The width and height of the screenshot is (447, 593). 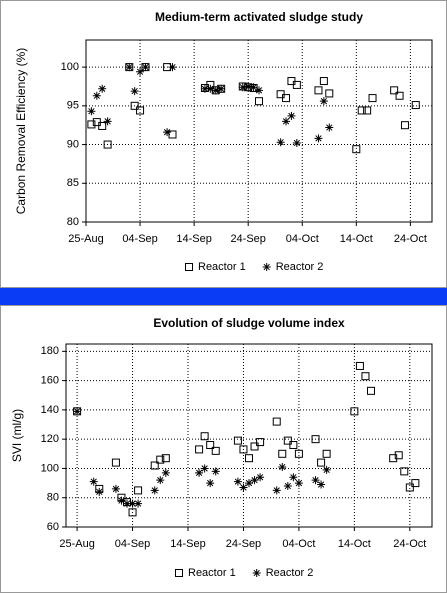 I want to click on y-axis-title: Carbon Removal Efficiency (%), so click(x=21, y=131).